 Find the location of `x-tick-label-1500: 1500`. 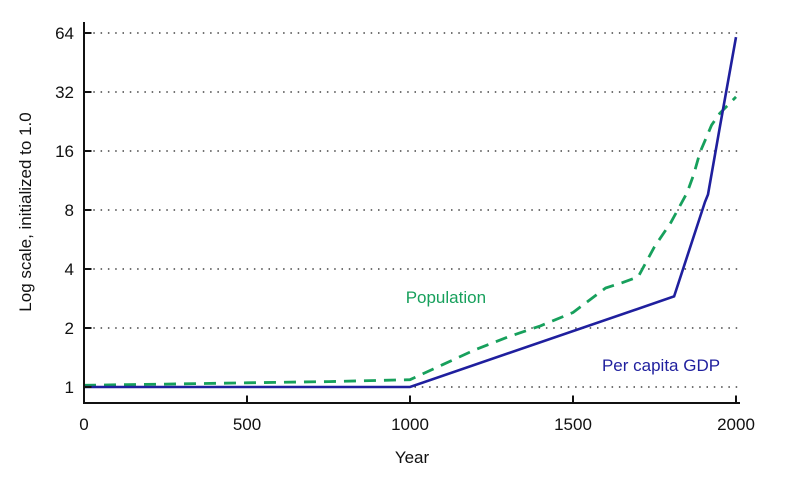

x-tick-label-1500: 1500 is located at coordinates (573, 424).